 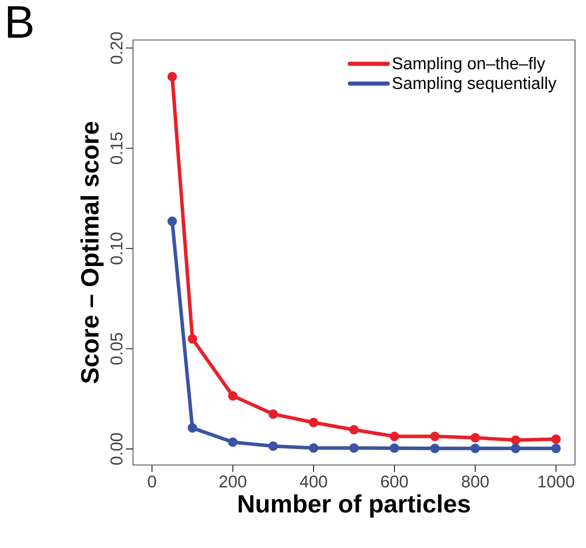 I want to click on x-tick-label: 200, so click(x=233, y=482).